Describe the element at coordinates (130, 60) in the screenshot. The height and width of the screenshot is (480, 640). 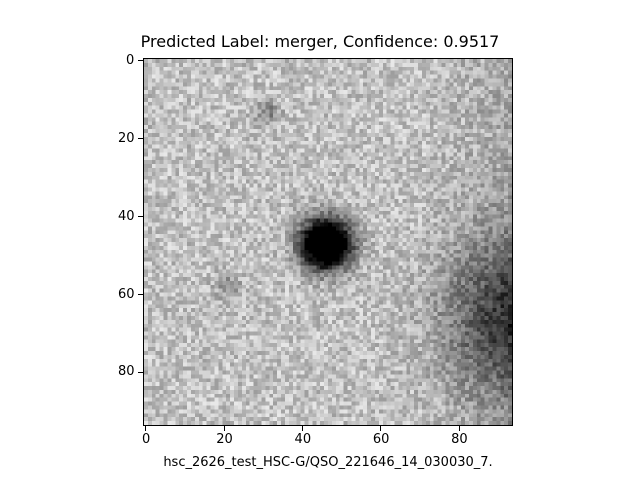
I see `y-tick-label: 0` at that location.